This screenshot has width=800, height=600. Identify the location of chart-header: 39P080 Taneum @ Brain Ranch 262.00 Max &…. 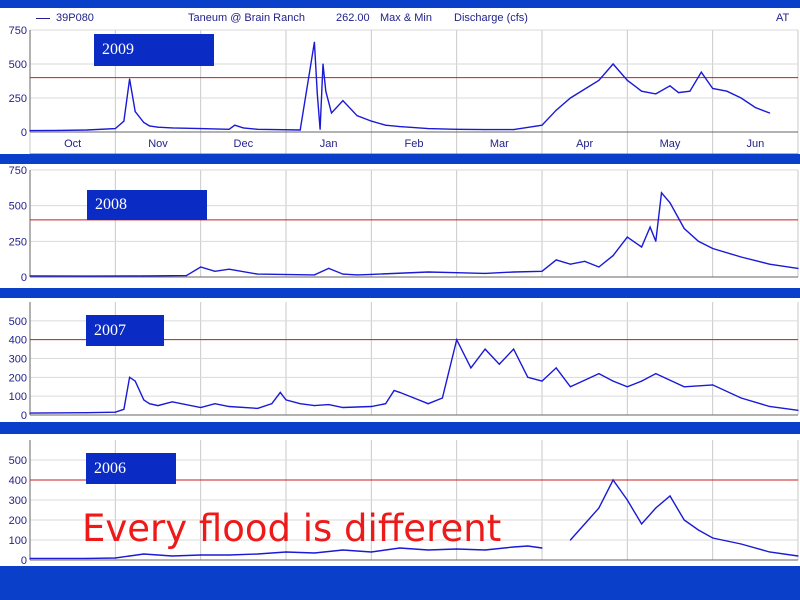
(400, 18).